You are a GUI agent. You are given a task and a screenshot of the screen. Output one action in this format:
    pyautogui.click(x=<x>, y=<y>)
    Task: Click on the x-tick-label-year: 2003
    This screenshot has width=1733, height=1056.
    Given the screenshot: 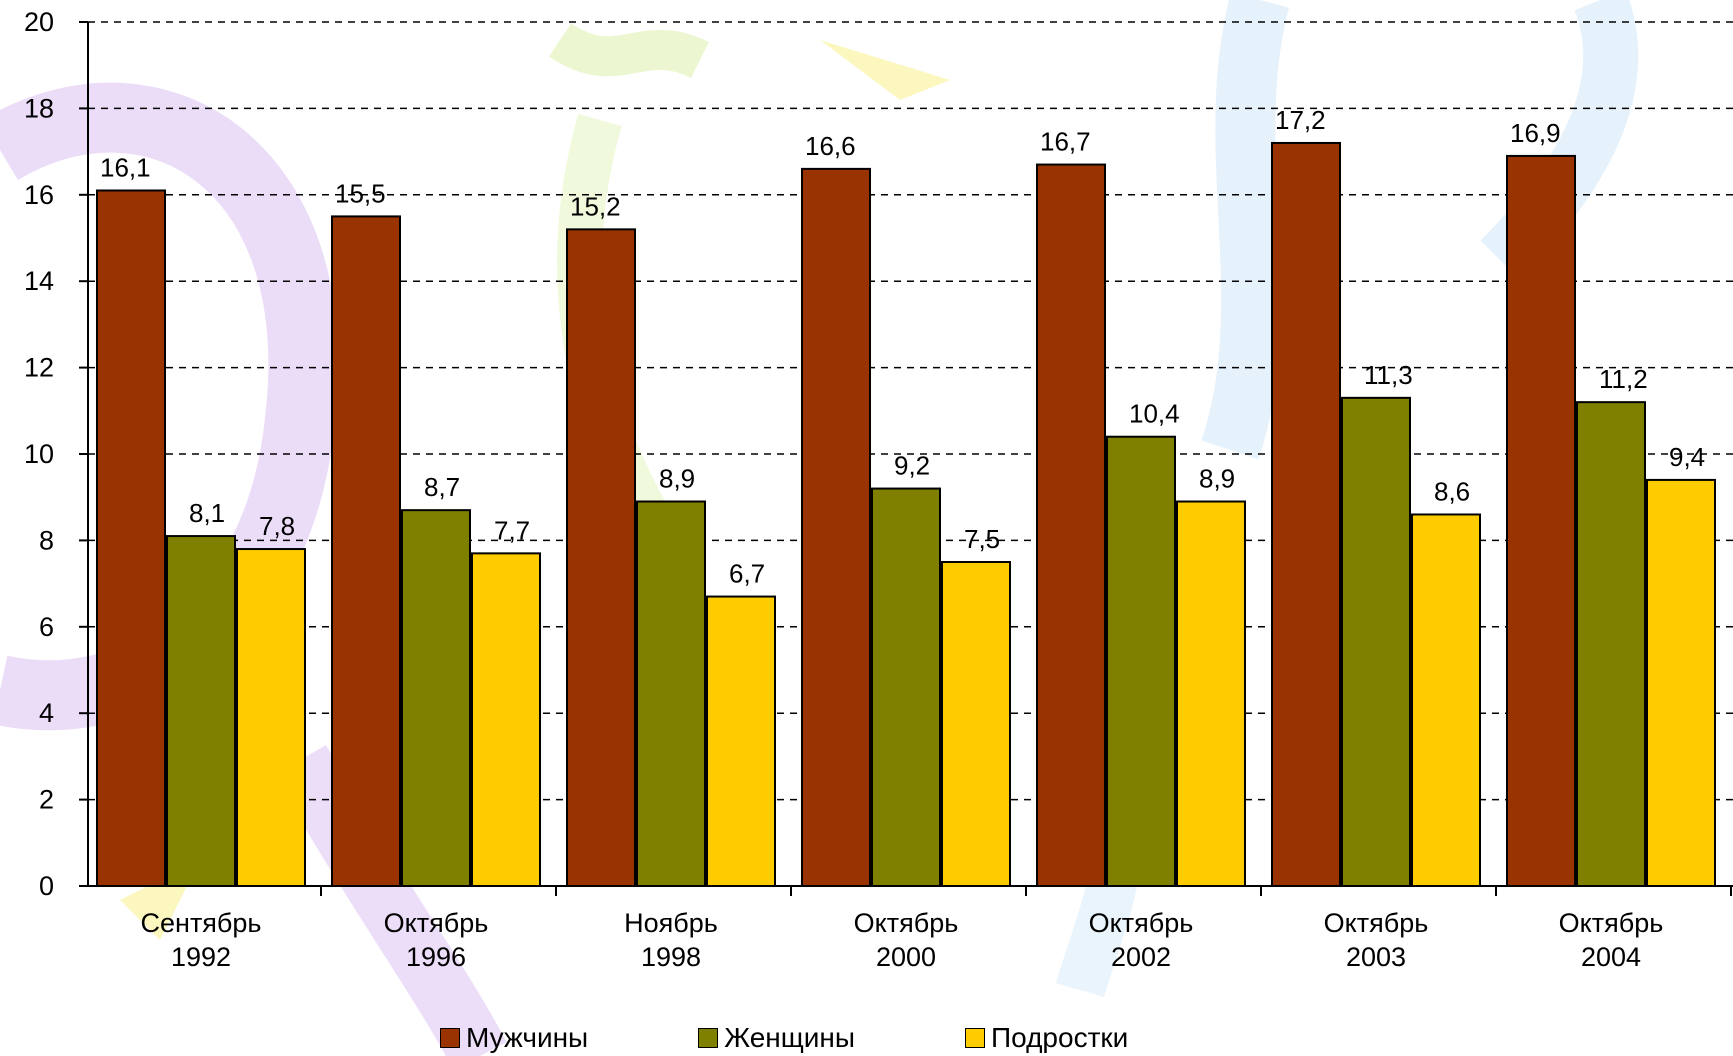 What is the action you would take?
    pyautogui.click(x=1376, y=957)
    